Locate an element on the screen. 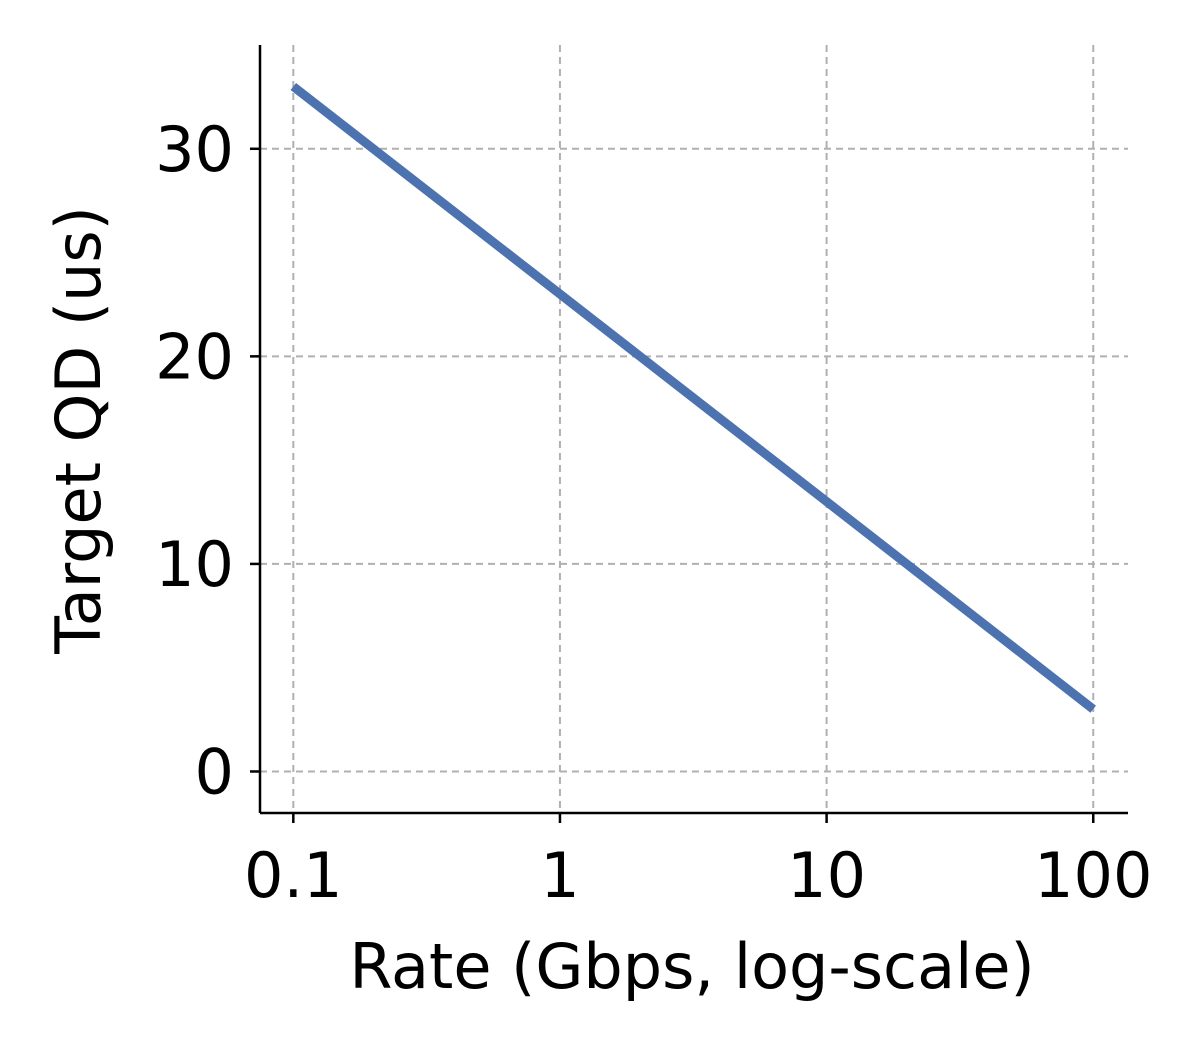 The height and width of the screenshot is (1050, 1200). x-tick-label: 1 is located at coordinates (559, 875).